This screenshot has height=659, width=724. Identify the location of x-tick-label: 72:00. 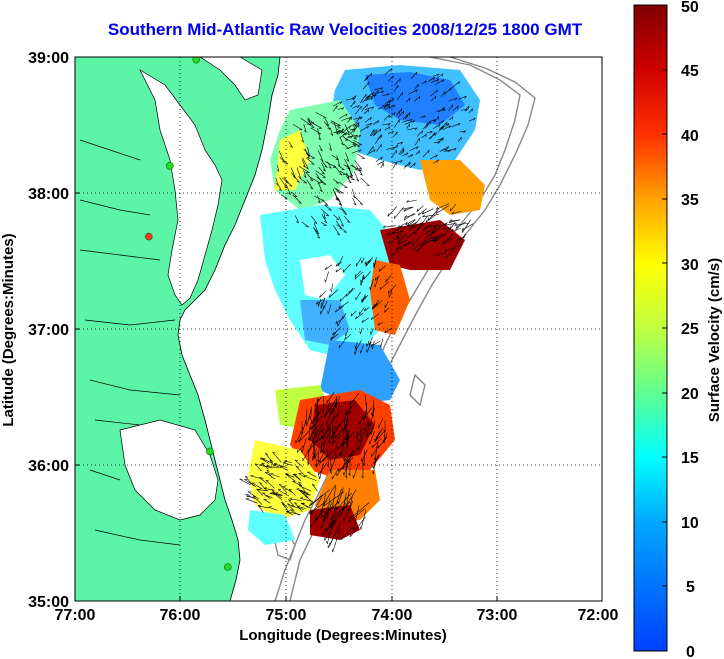
(598, 615).